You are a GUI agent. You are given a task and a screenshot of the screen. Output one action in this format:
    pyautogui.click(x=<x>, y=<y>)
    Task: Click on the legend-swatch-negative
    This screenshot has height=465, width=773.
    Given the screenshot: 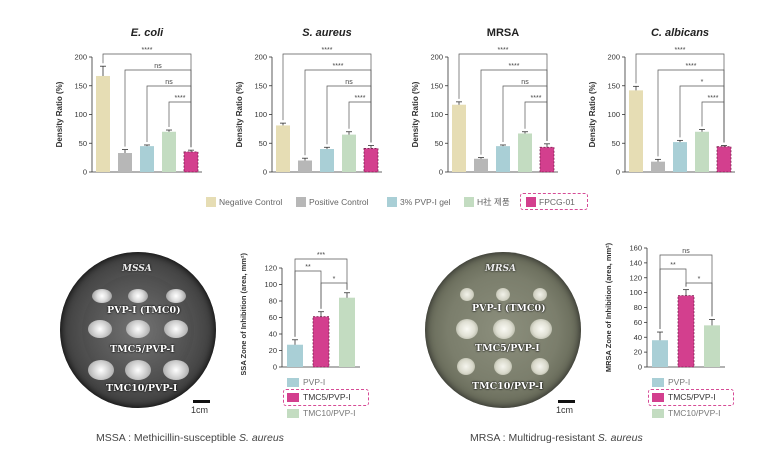 What is the action you would take?
    pyautogui.click(x=211, y=202)
    